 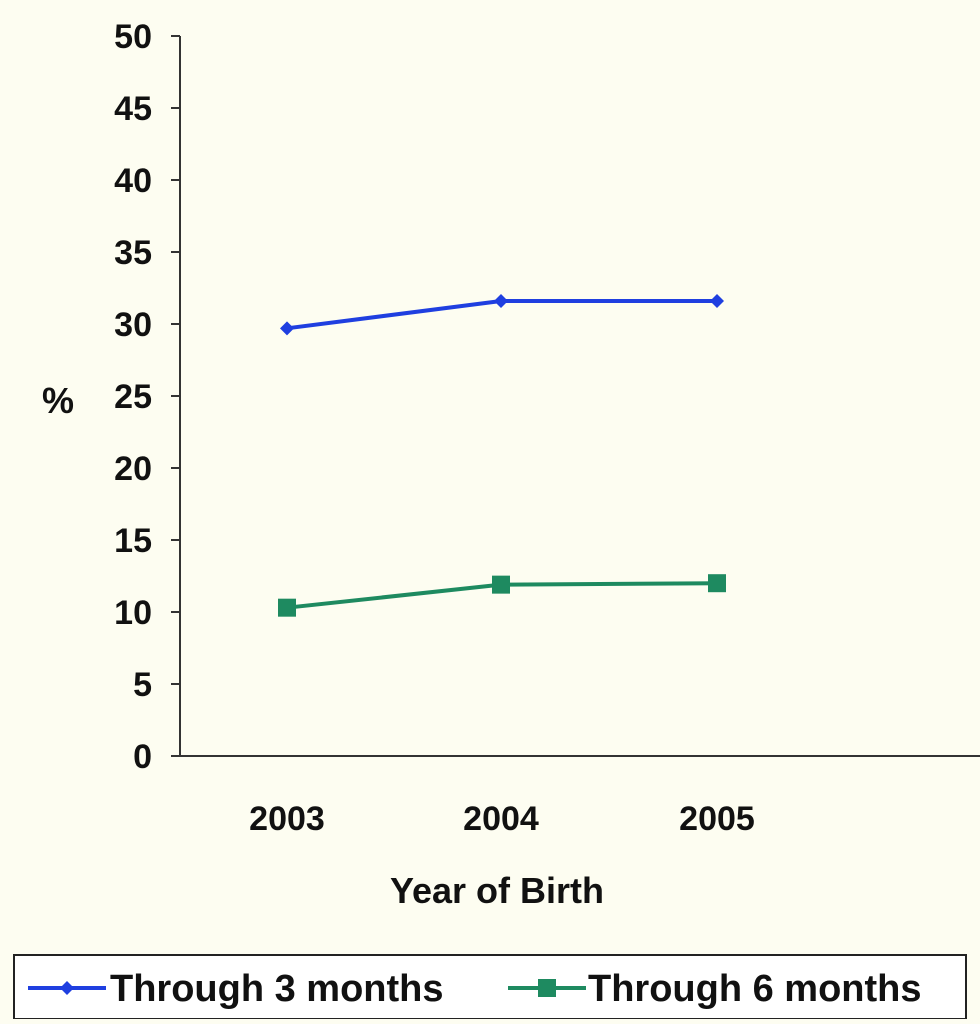 What do you see at coordinates (580, 796) in the screenshot?
I see `x-axis: 2003 2004 2005` at bounding box center [580, 796].